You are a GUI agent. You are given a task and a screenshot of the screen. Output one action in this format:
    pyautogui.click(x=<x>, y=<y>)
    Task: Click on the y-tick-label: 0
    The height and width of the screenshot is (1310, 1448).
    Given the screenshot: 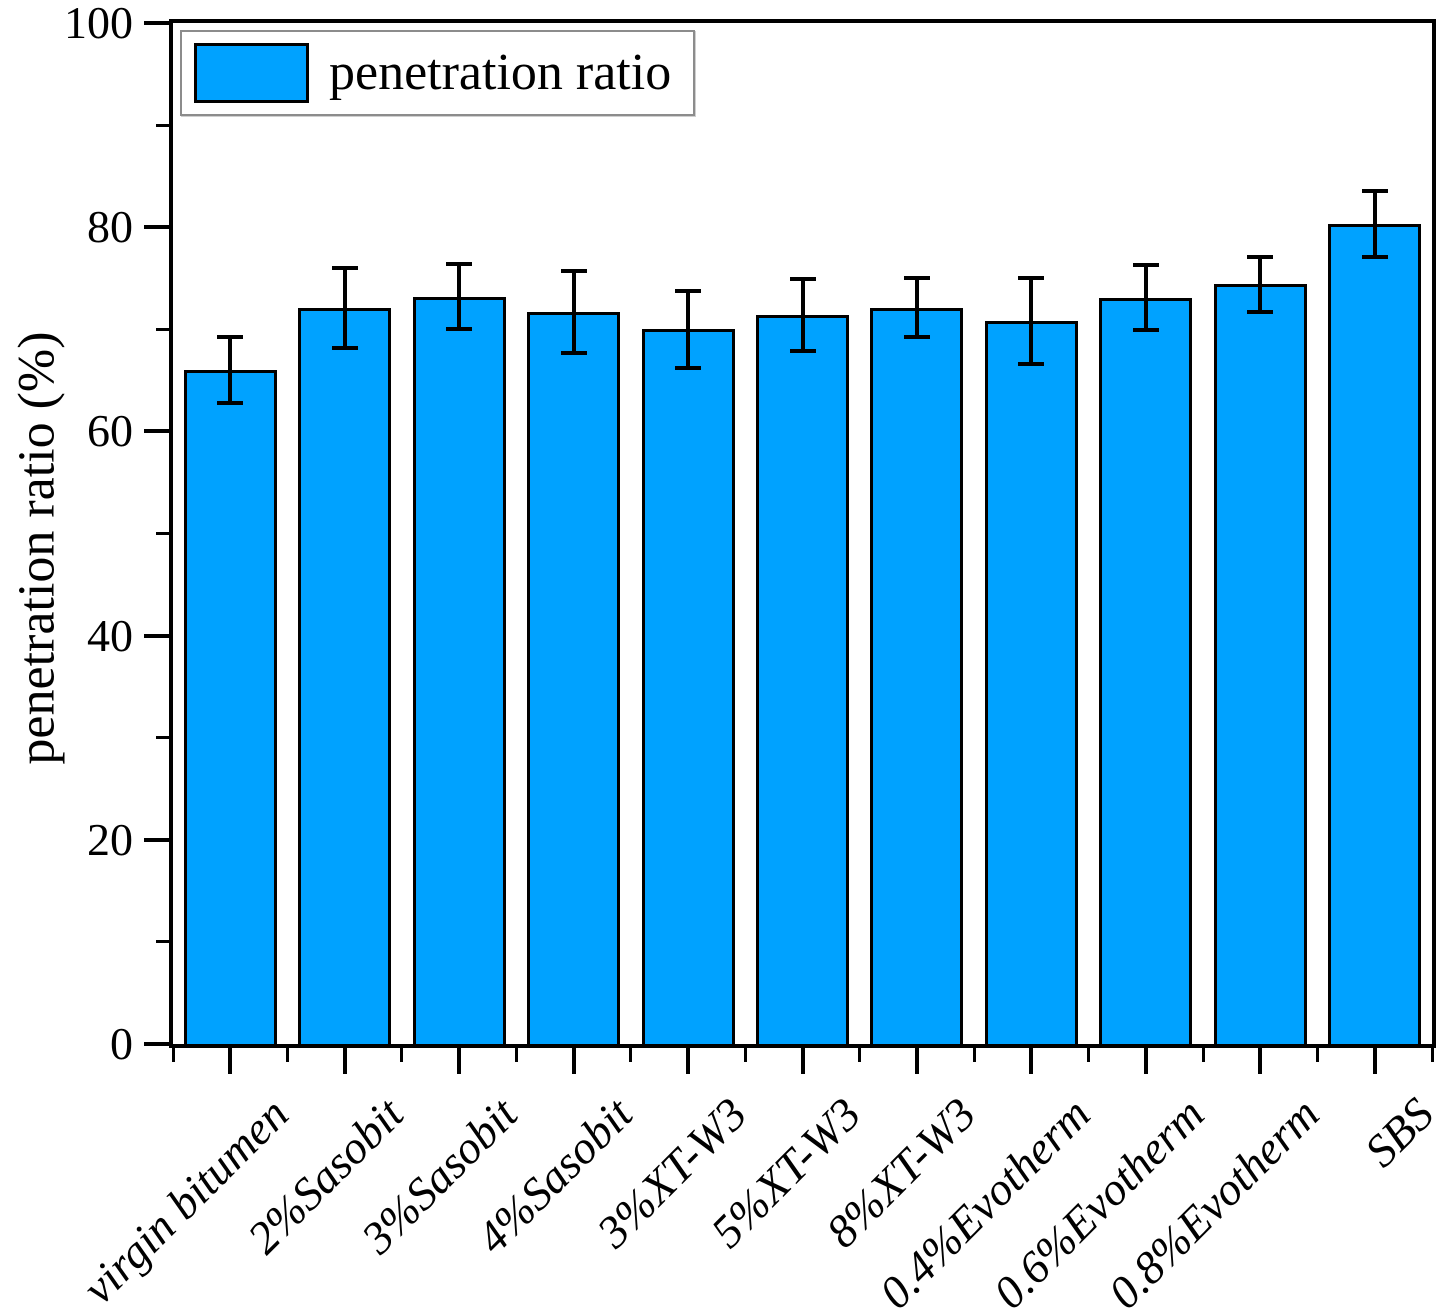 What is the action you would take?
    pyautogui.click(x=121, y=1043)
    